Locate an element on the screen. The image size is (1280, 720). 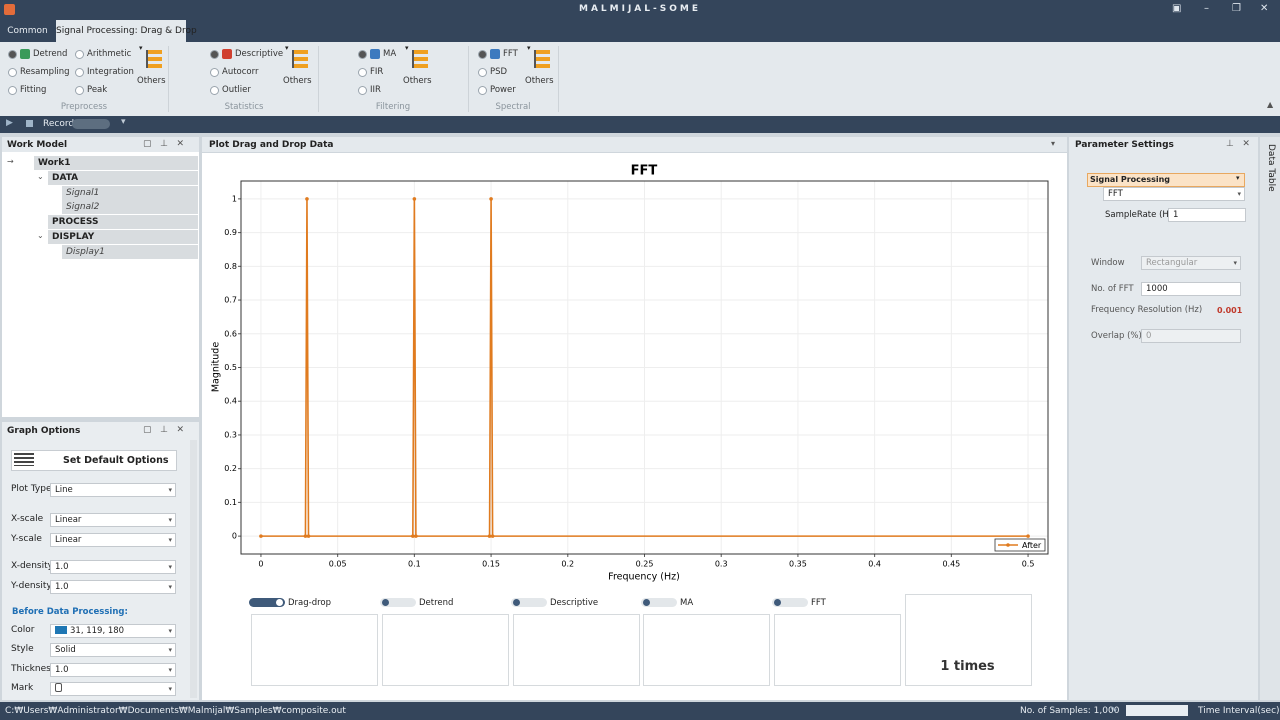
ribbon-item: Arithmetic is located at coordinates (109, 54).